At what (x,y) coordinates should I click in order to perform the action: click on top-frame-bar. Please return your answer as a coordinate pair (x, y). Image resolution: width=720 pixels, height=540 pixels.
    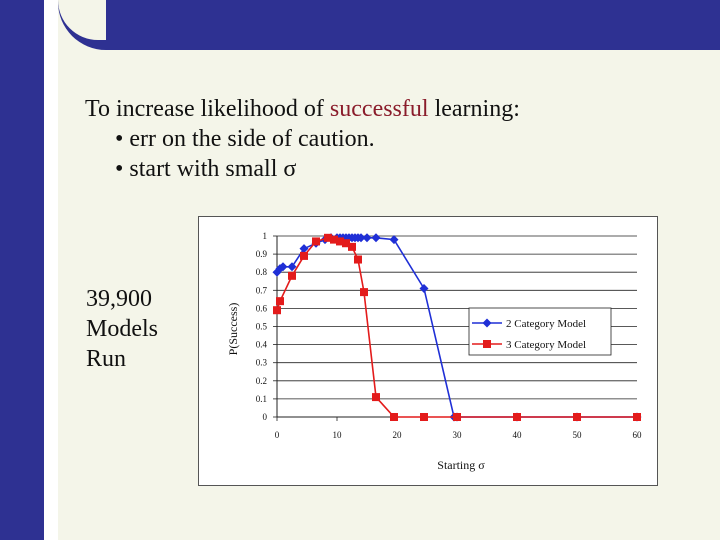
    Looking at the image, I should click on (389, 25).